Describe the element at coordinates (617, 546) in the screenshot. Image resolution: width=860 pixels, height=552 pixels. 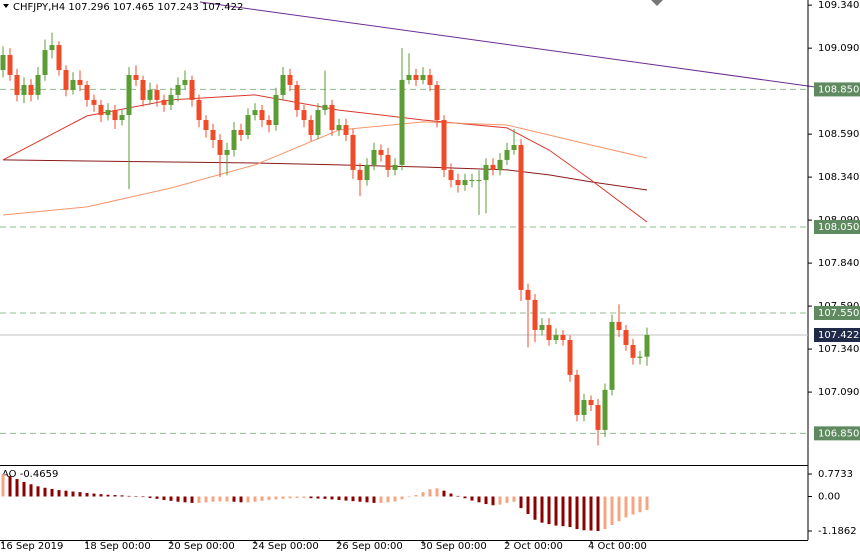
I see `x-tick-label: 4 Oct 00:00` at that location.